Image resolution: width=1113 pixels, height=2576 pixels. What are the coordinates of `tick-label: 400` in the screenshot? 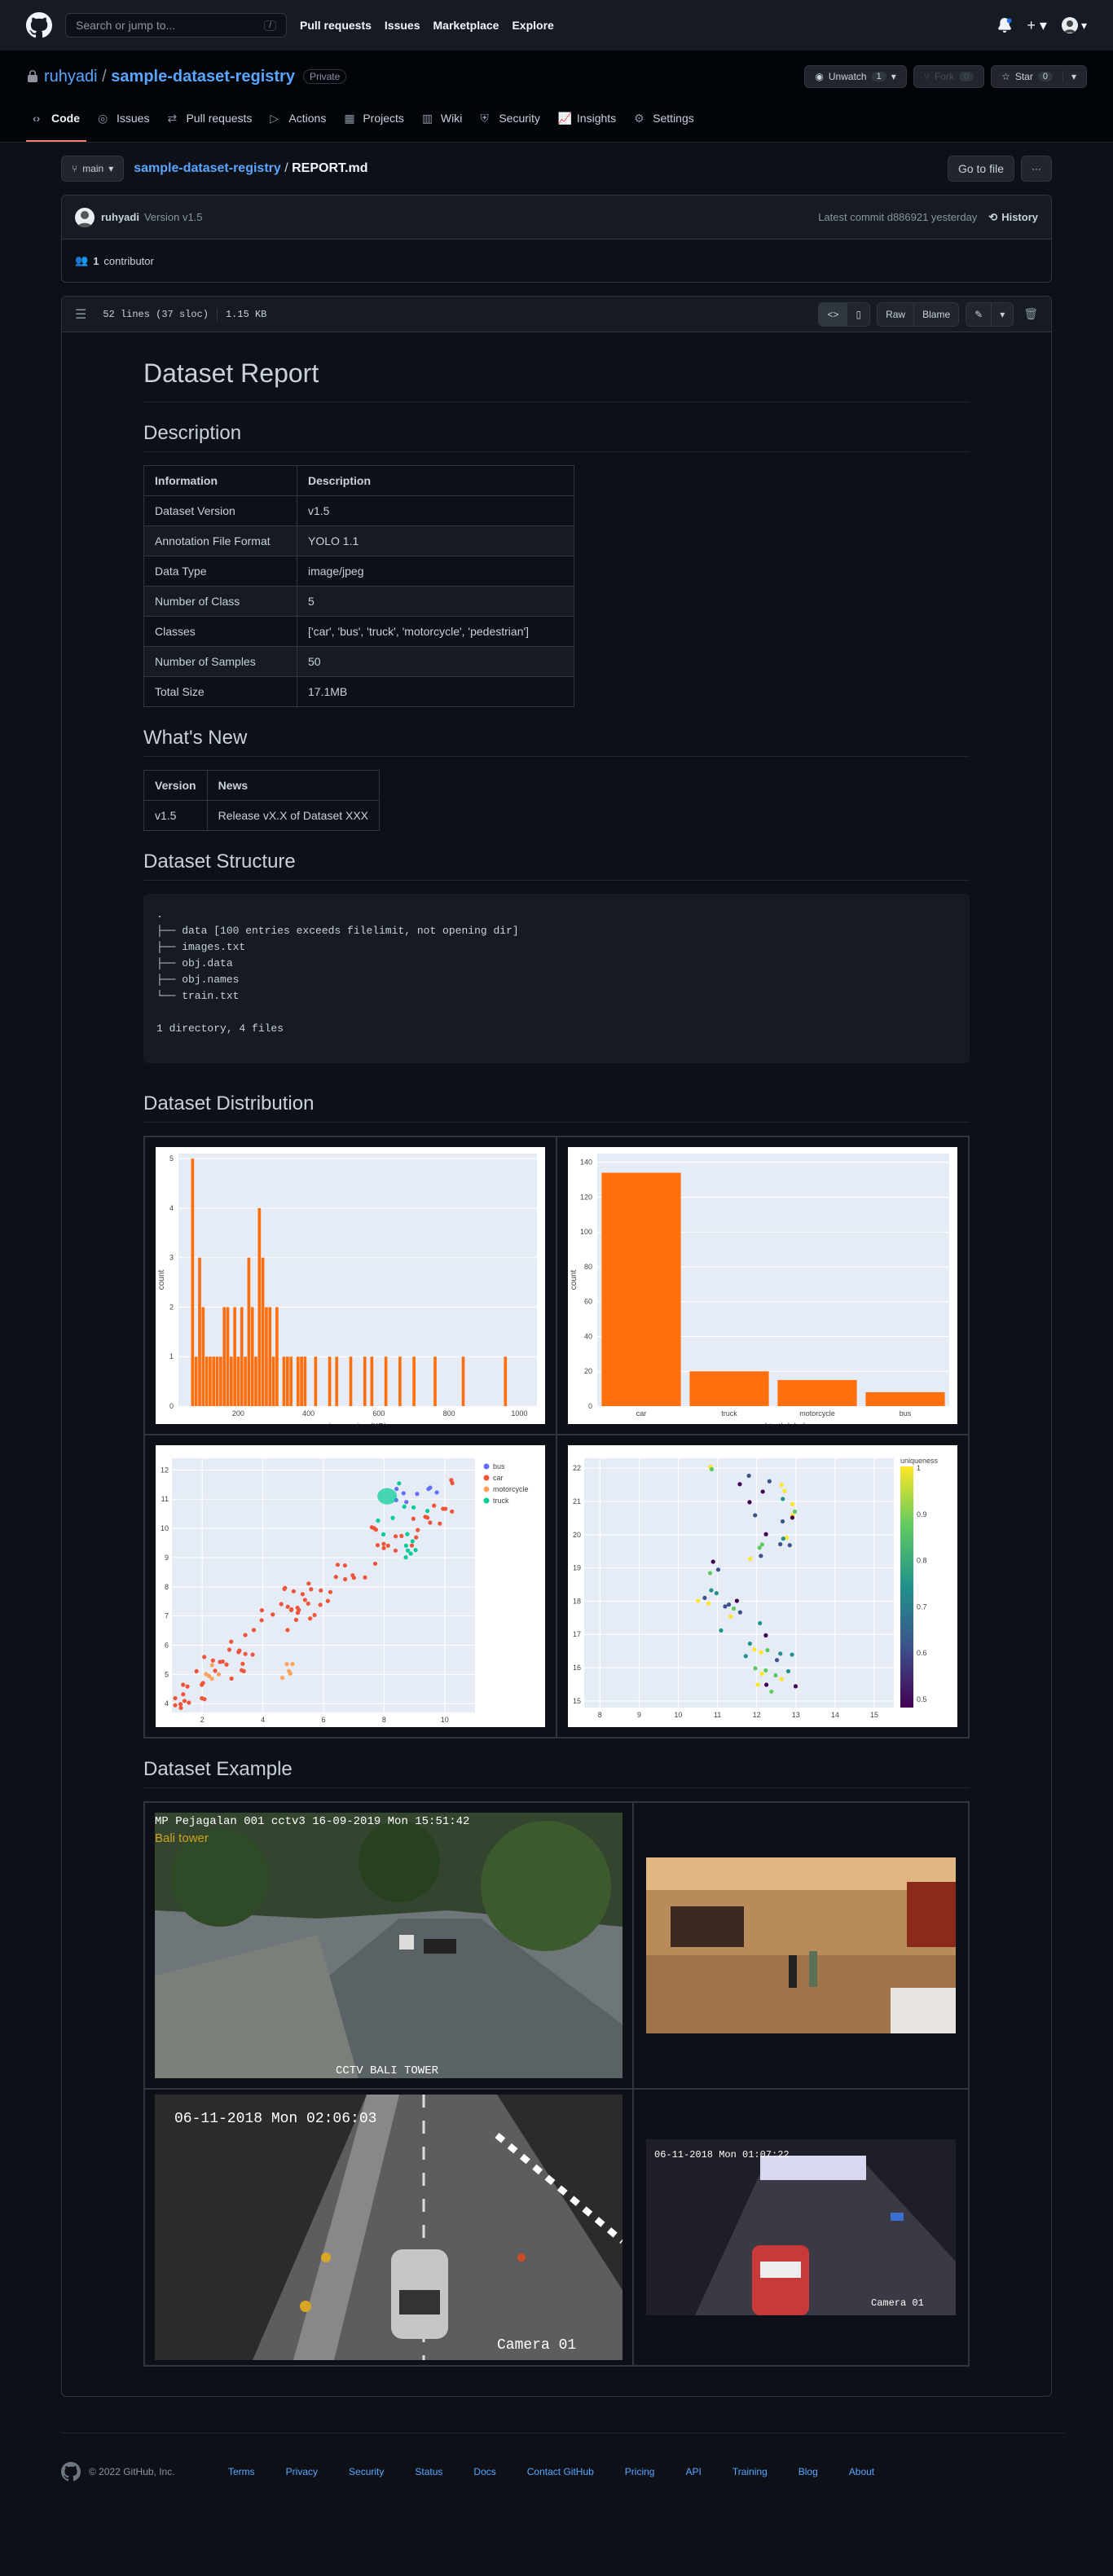 It's located at (308, 1413).